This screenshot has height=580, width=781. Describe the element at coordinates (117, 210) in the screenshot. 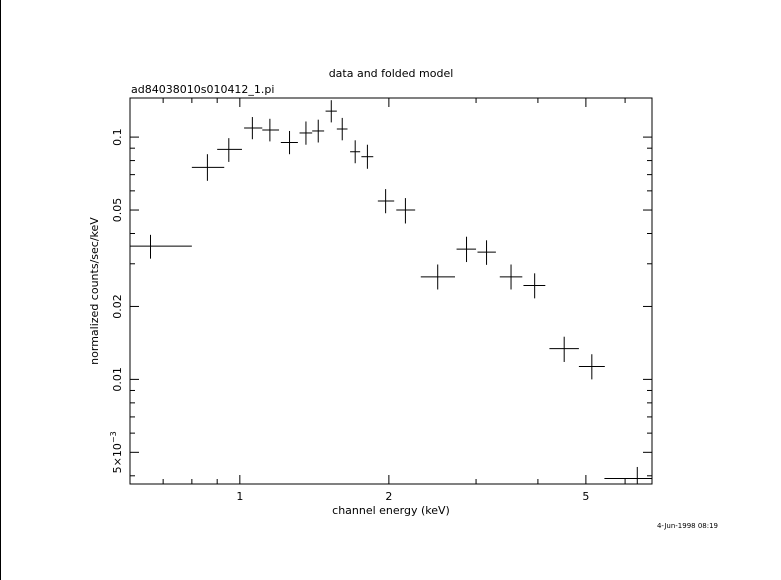

I see `y-tick-label: 0.05` at that location.